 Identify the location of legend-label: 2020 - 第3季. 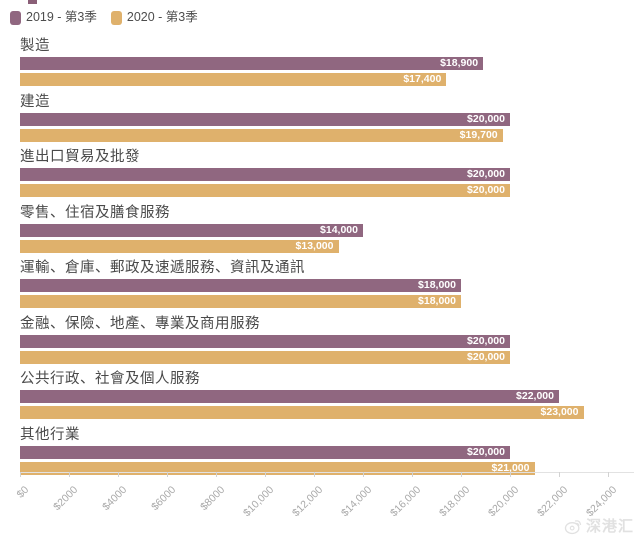
(162, 17).